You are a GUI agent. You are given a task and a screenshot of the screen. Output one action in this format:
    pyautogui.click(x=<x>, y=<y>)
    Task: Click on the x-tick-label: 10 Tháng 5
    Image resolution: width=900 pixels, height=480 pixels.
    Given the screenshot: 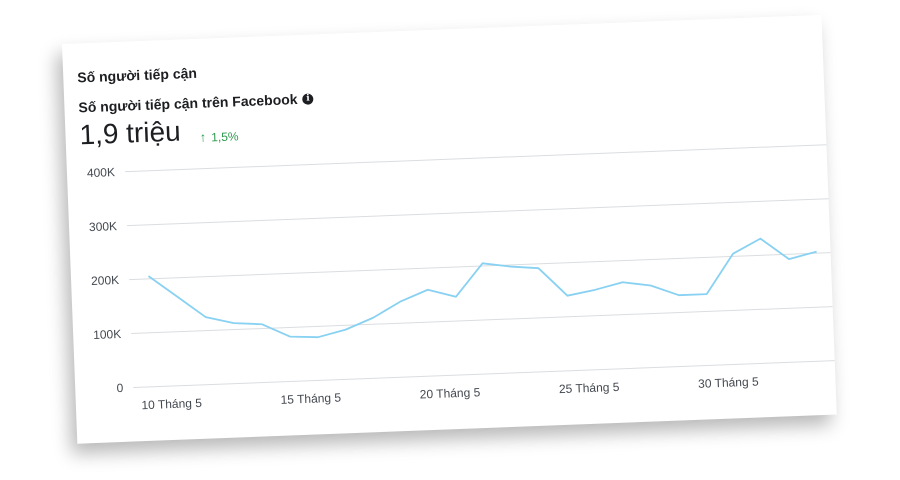 What is the action you would take?
    pyautogui.click(x=171, y=404)
    